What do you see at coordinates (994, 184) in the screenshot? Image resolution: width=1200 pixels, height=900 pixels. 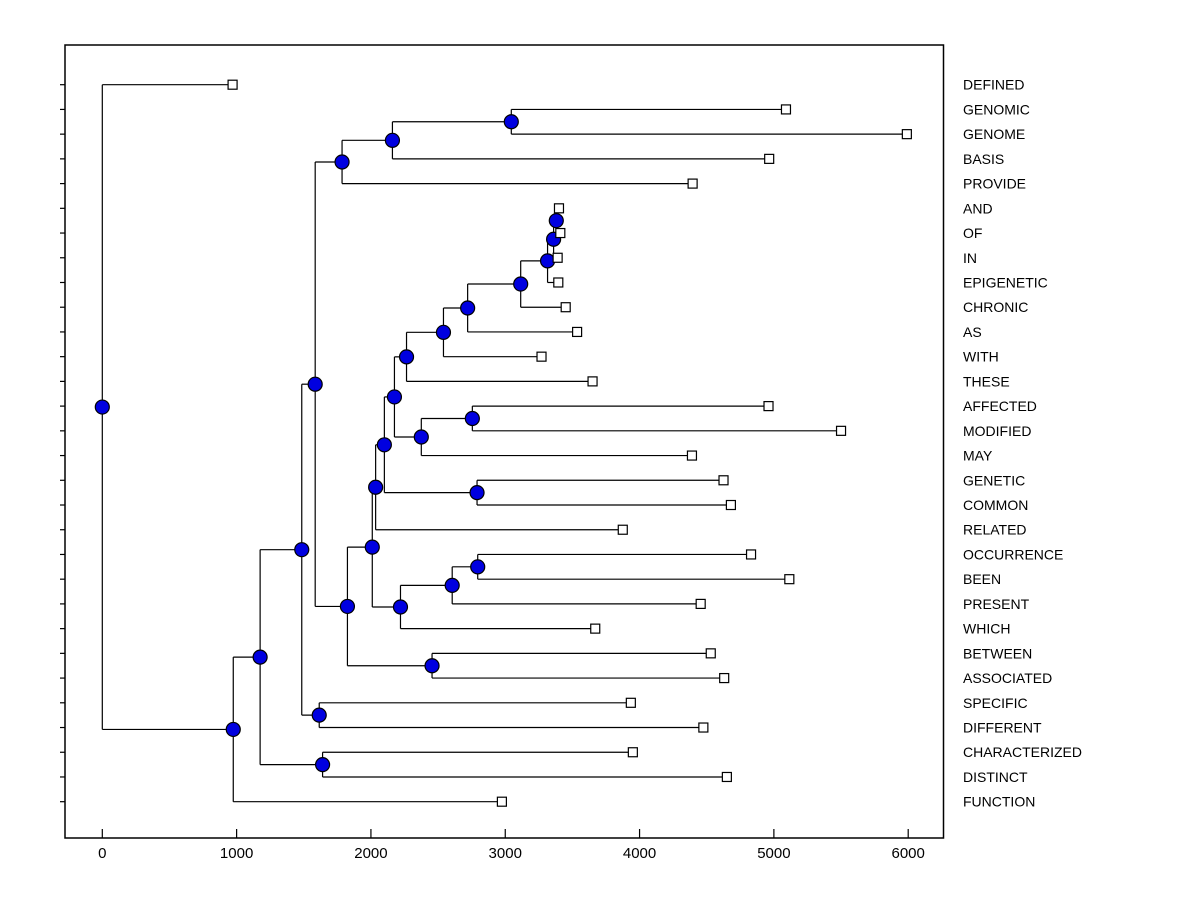 I see `leaf-label: PROVIDE` at bounding box center [994, 184].